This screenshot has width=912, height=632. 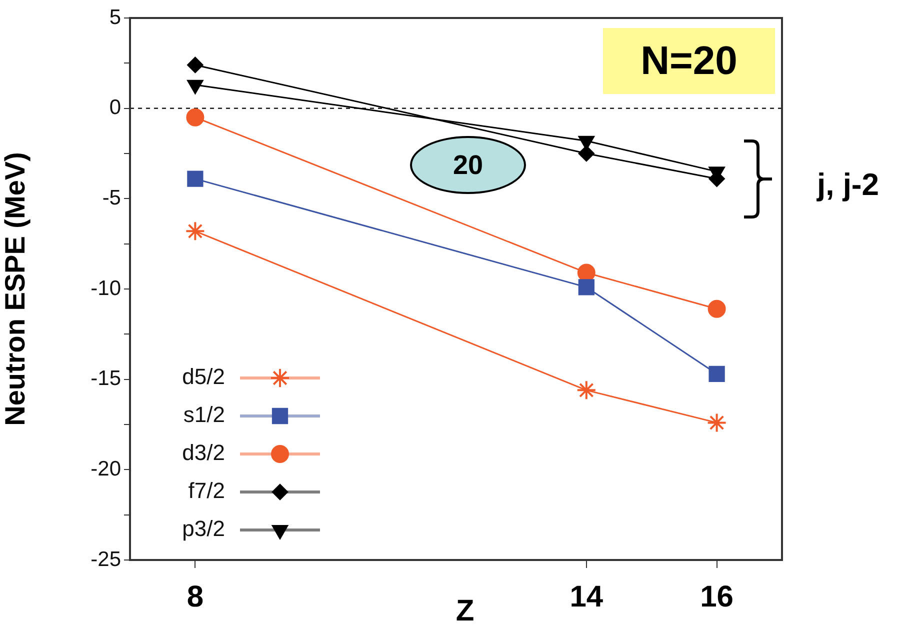 I want to click on y-tick-label: 5, so click(x=115, y=17).